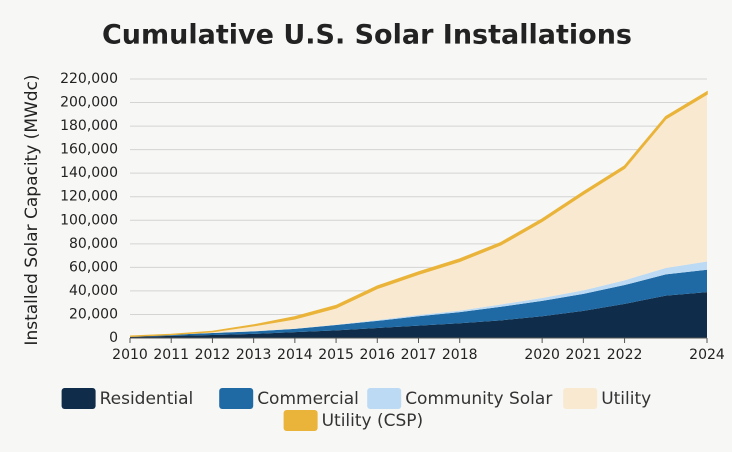 The image size is (732, 452). What do you see at coordinates (89, 150) in the screenshot?
I see `y-tick-label: 160,000` at bounding box center [89, 150].